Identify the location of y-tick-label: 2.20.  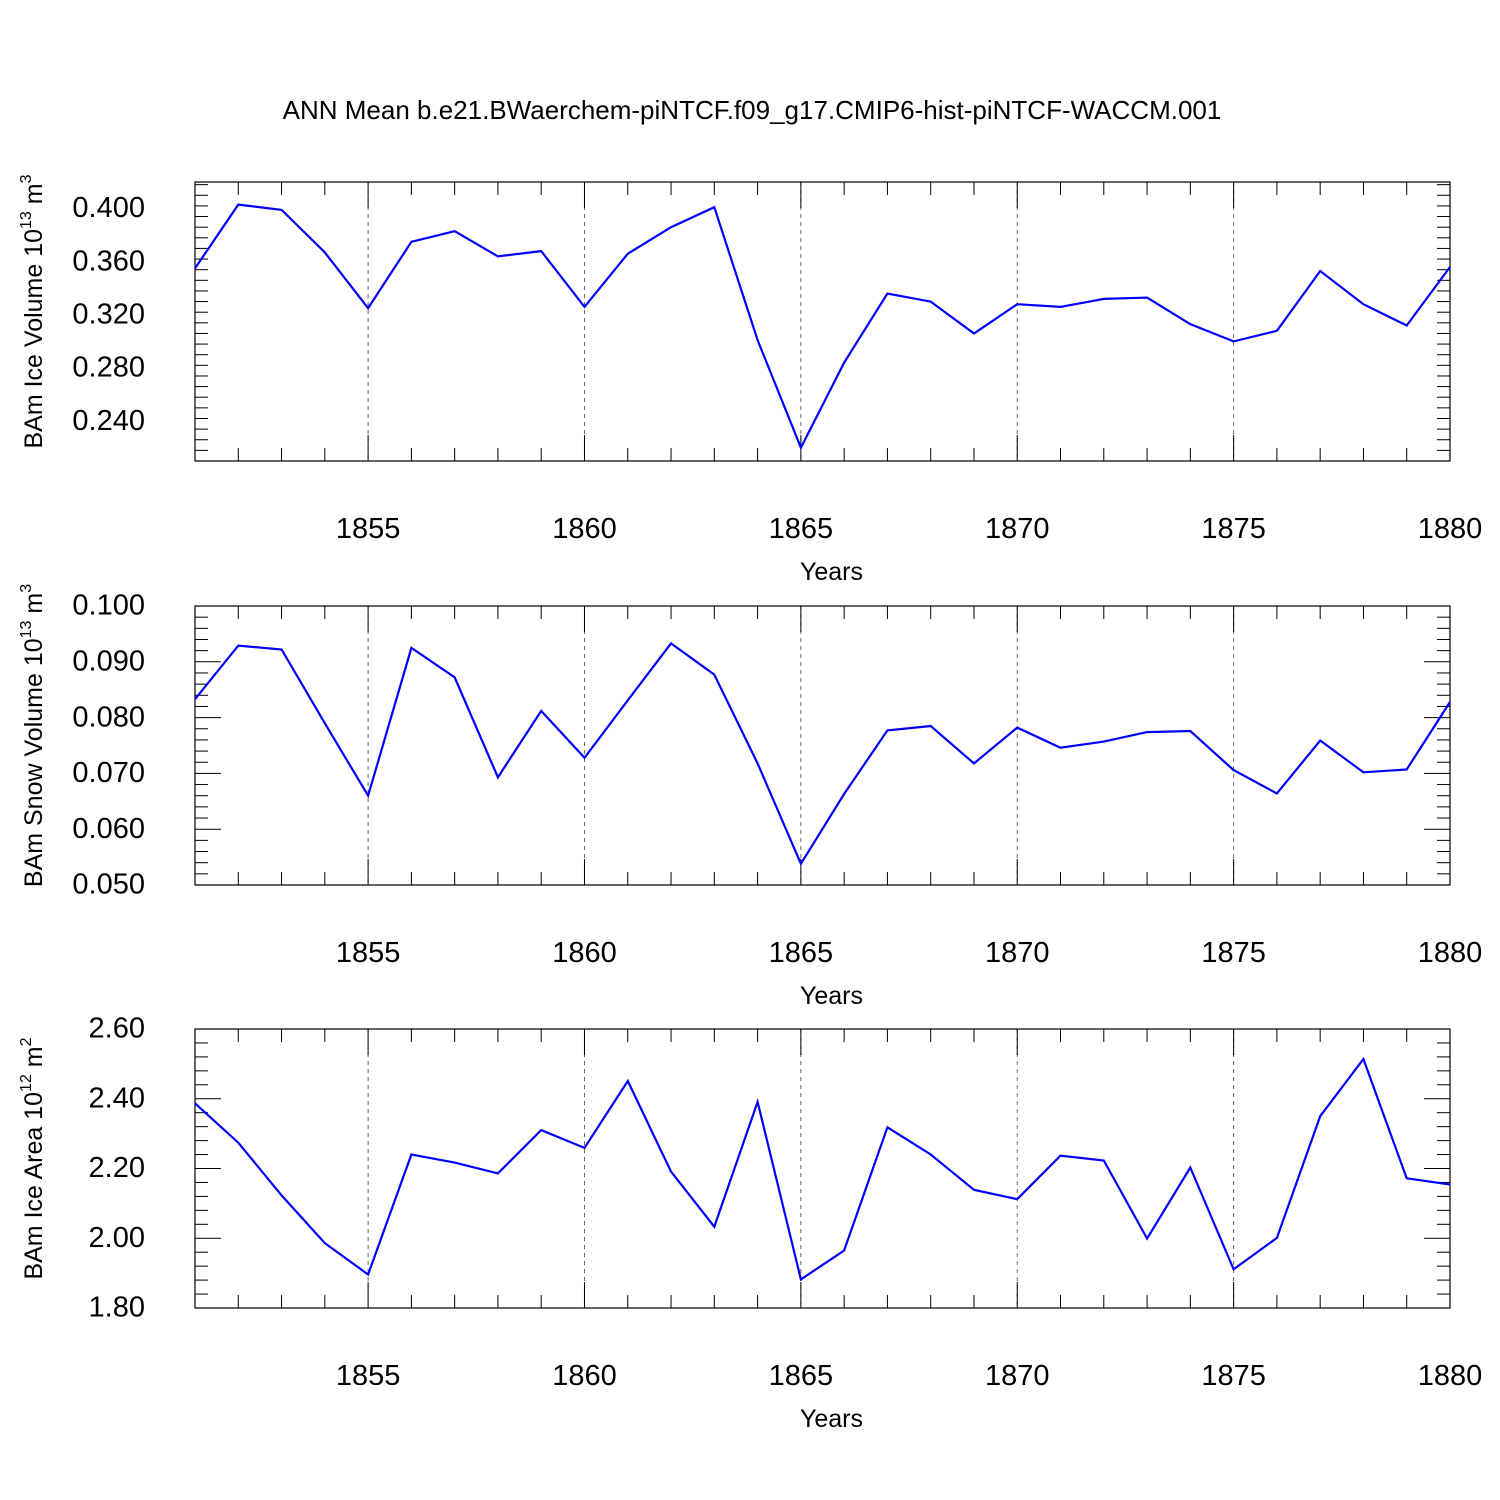
(117, 1168).